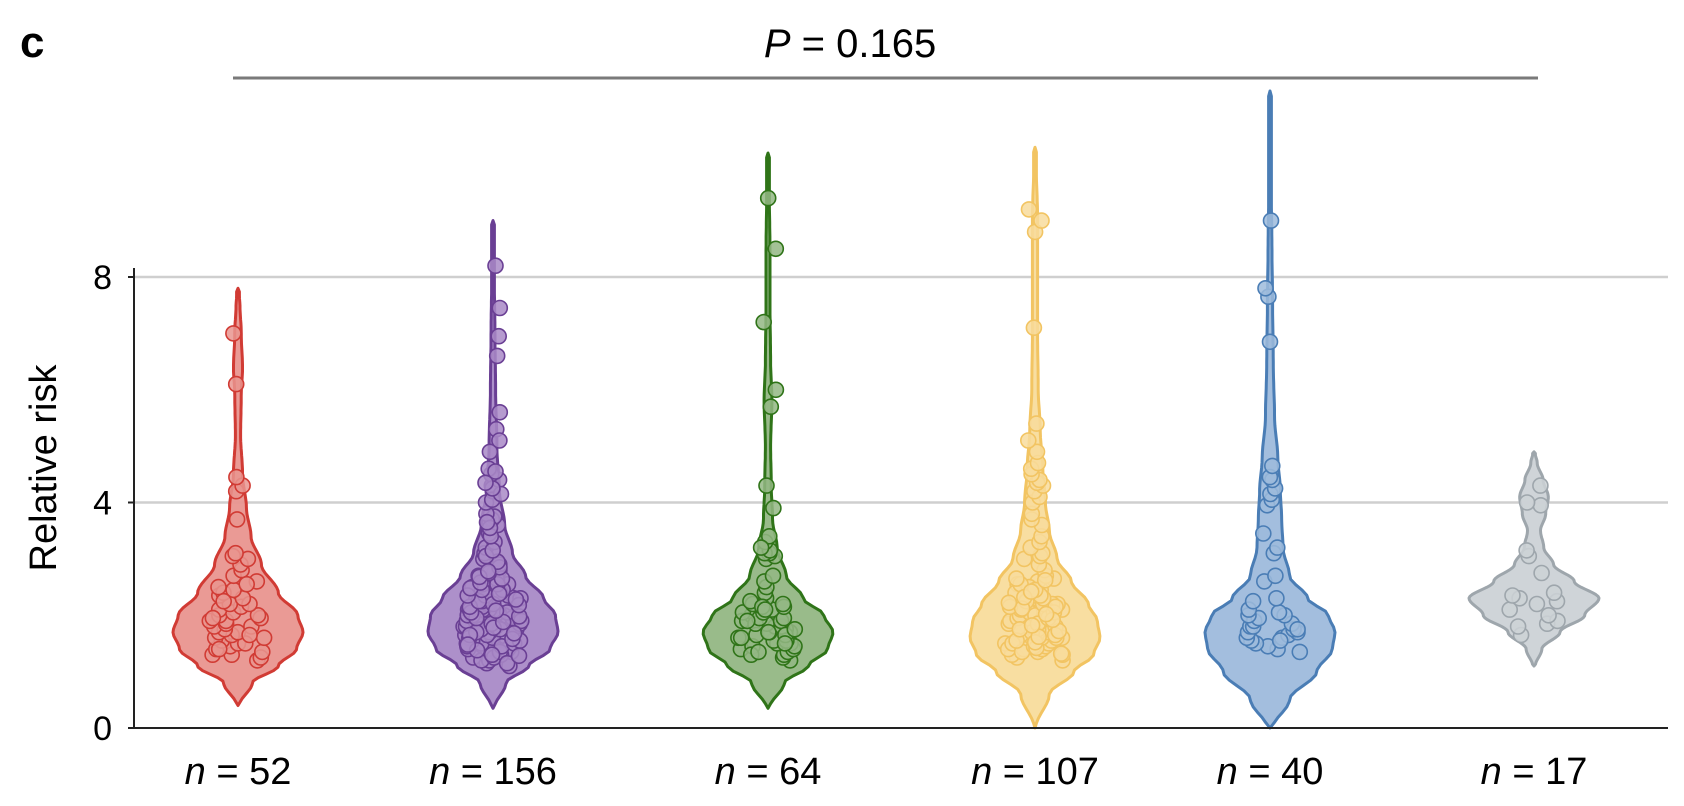 The height and width of the screenshot is (806, 1684). I want to click on p-value-label: P = 0.165, so click(850, 44).